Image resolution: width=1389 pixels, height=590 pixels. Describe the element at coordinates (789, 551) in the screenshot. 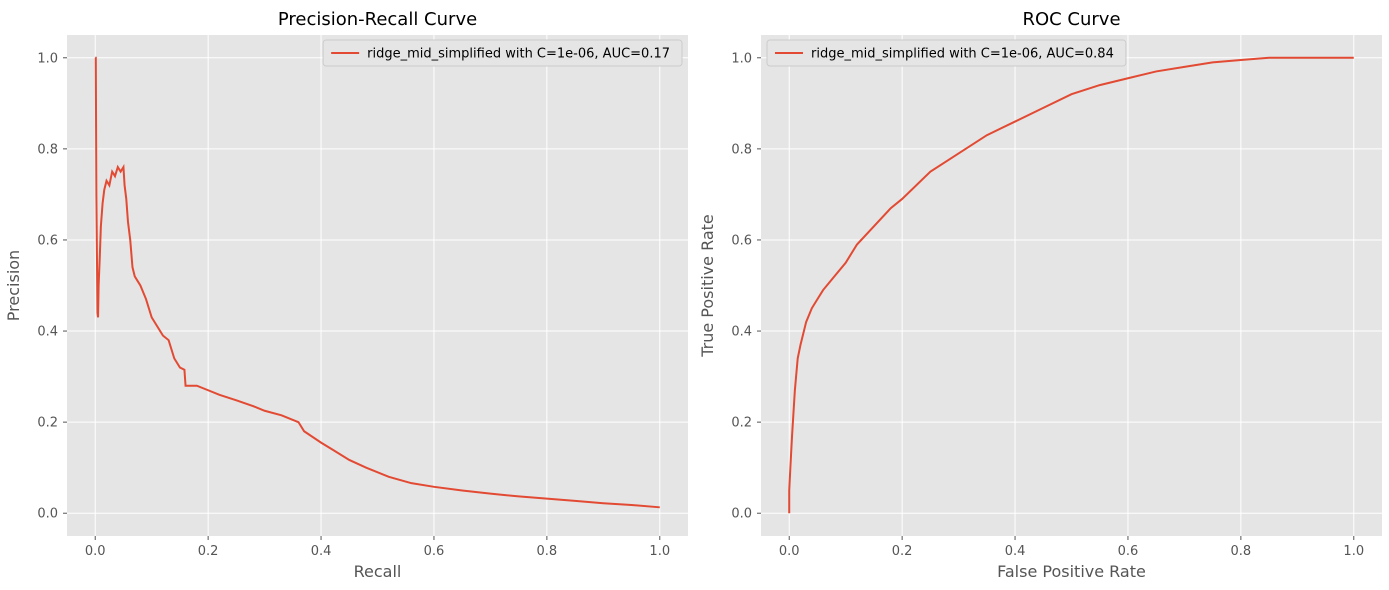

I see `roc-x-tick-label: 0.0` at that location.